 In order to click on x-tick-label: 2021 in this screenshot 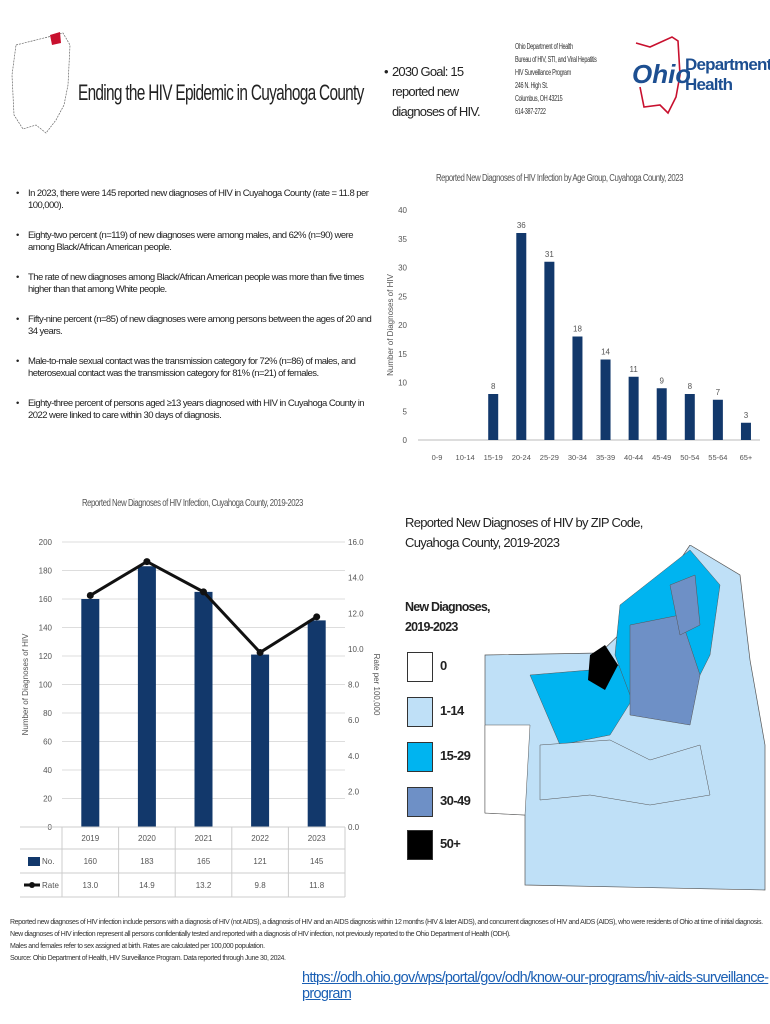, I will do `click(204, 838)`.